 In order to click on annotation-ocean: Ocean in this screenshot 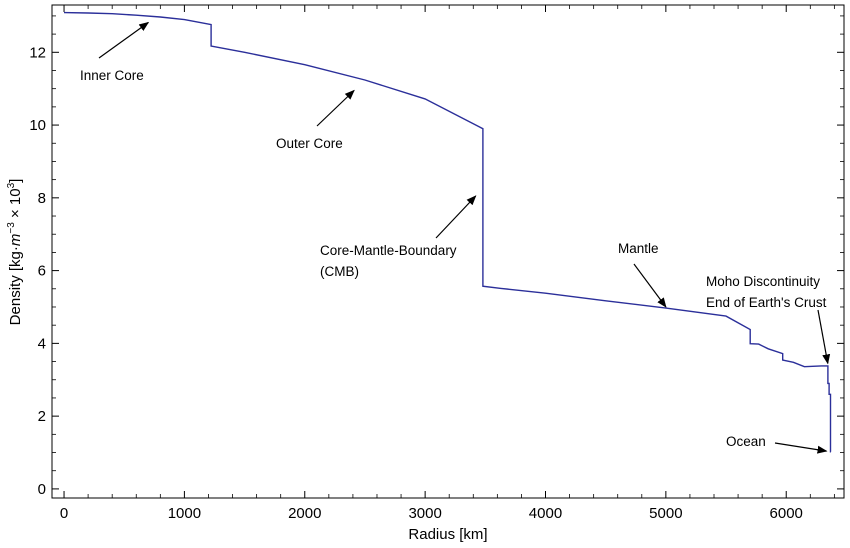, I will do `click(746, 441)`.